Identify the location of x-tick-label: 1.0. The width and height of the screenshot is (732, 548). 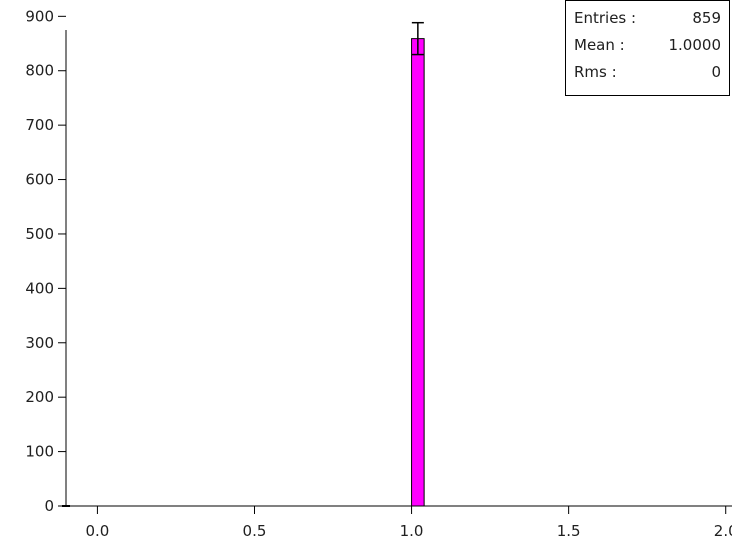
(412, 531).